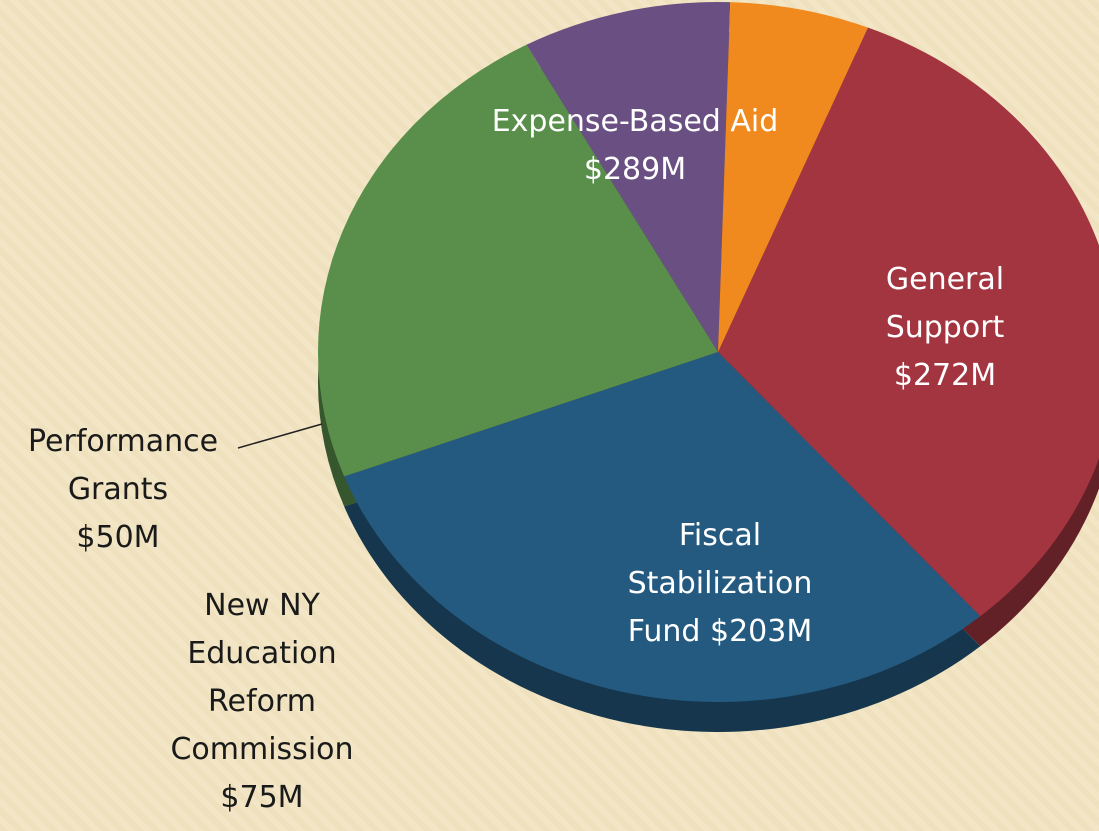  What do you see at coordinates (262, 677) in the screenshot?
I see `category-label: New NY Education Reform Commission` at bounding box center [262, 677].